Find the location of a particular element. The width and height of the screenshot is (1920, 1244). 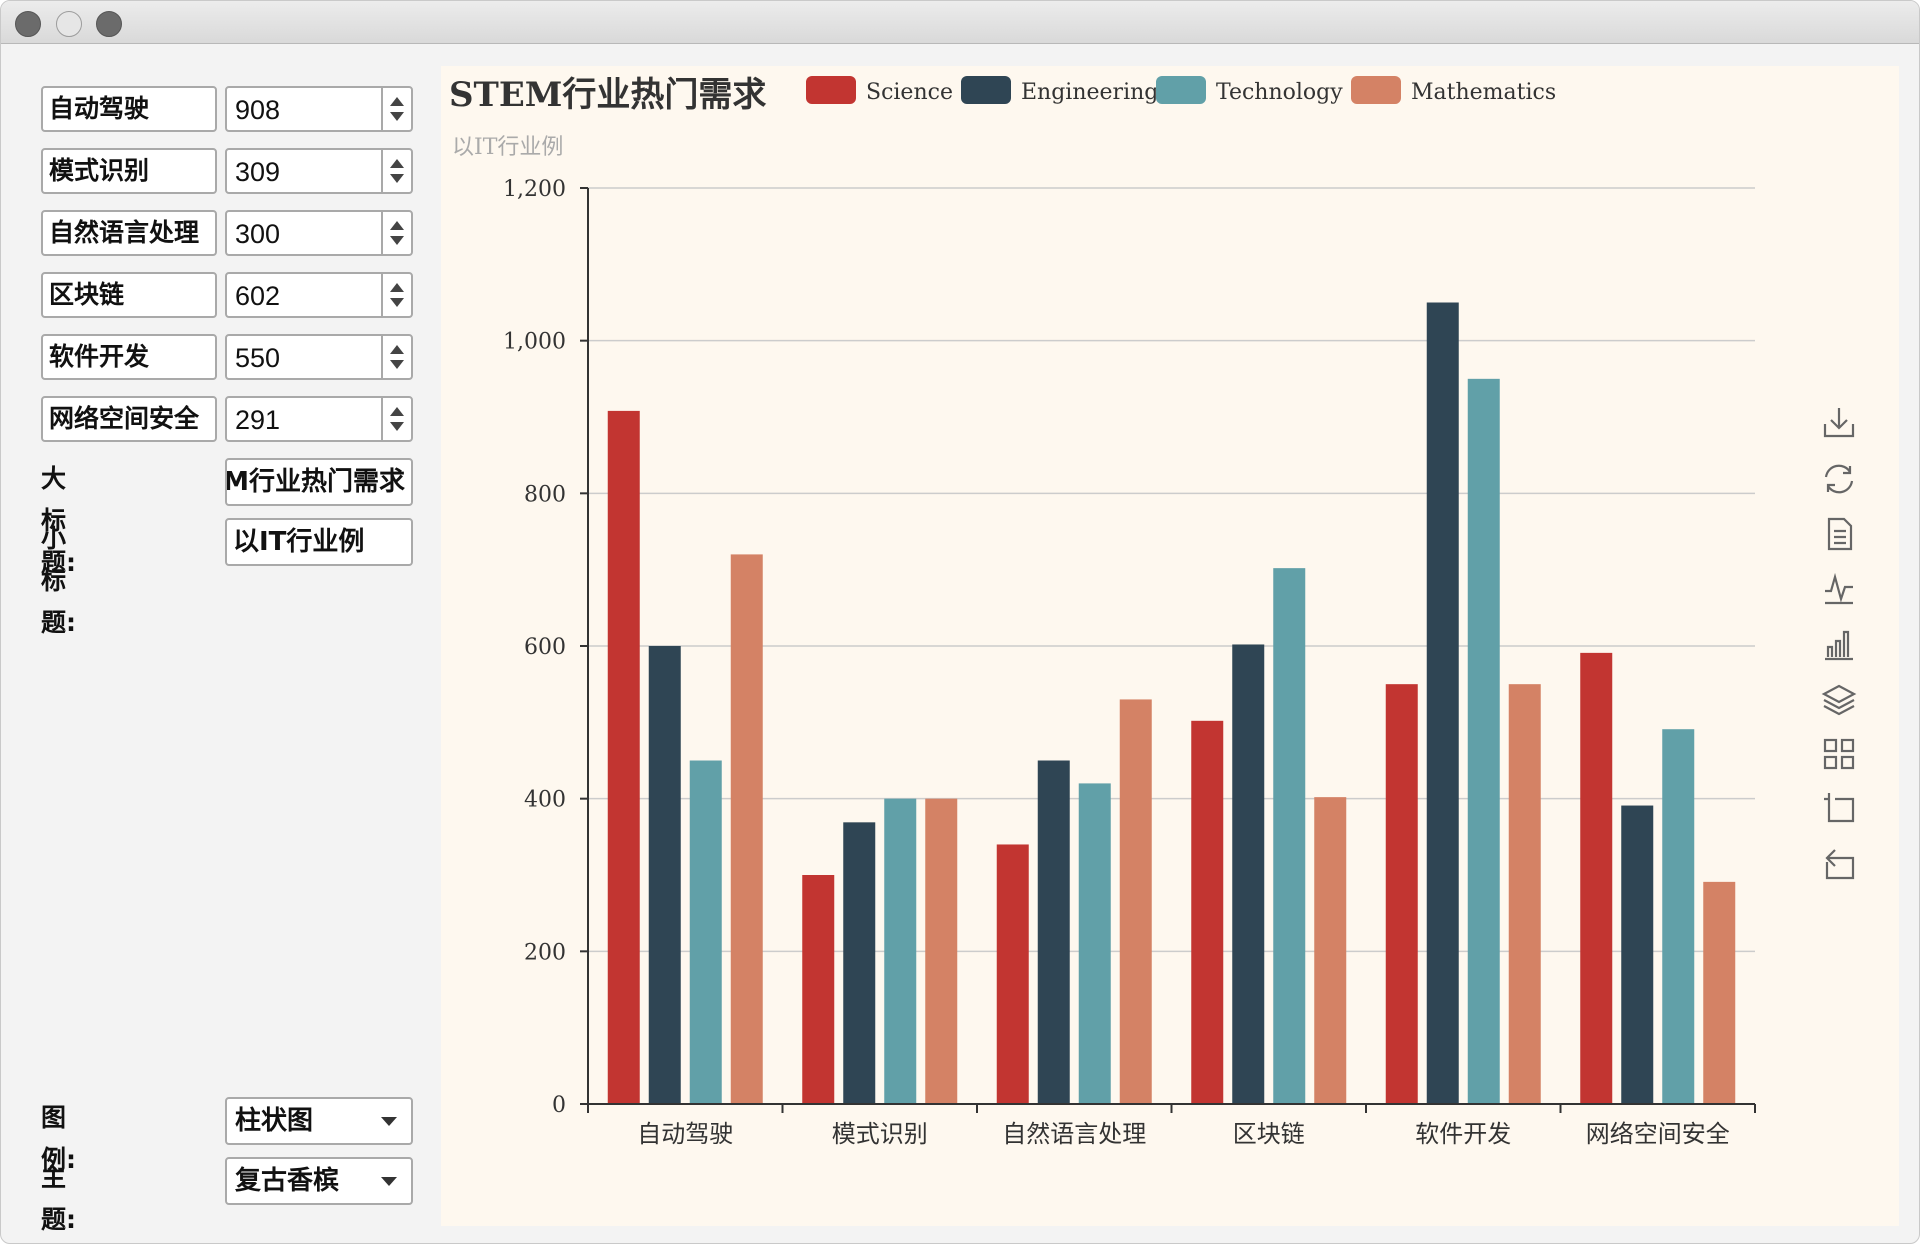

theme-select: 复古香槟 is located at coordinates (319, 1181).